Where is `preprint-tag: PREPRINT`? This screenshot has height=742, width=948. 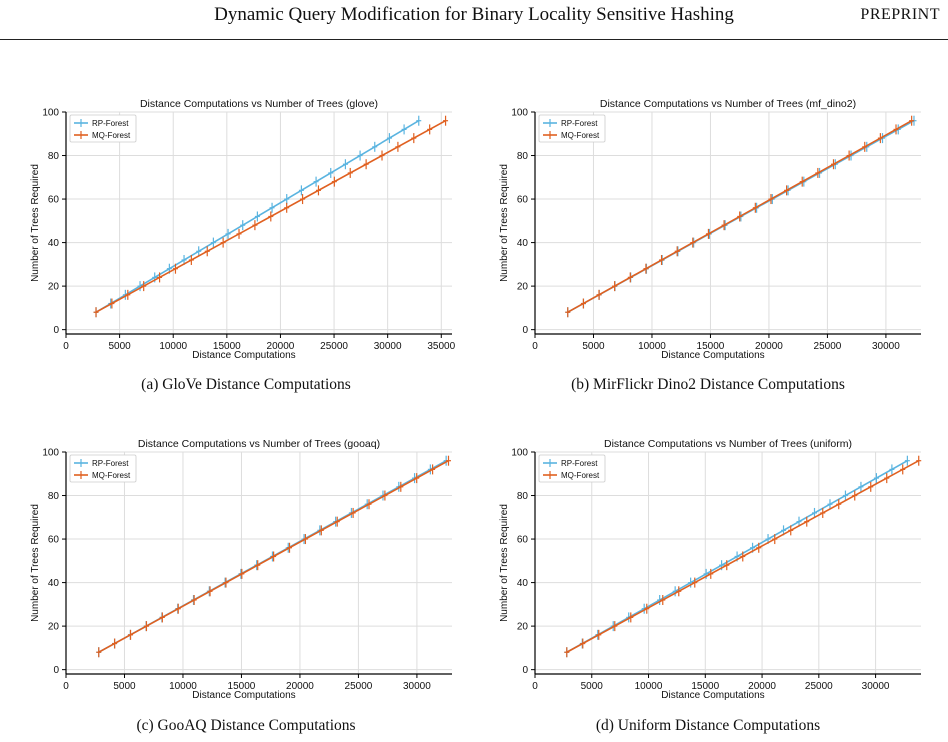
preprint-tag: PREPRINT is located at coordinates (900, 14).